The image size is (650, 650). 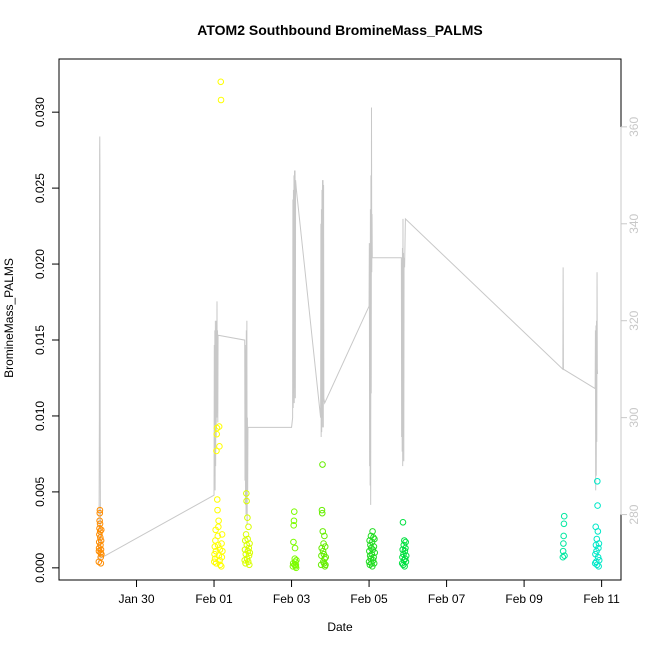 I want to click on x-tick-label: Jan 30, so click(x=137, y=599).